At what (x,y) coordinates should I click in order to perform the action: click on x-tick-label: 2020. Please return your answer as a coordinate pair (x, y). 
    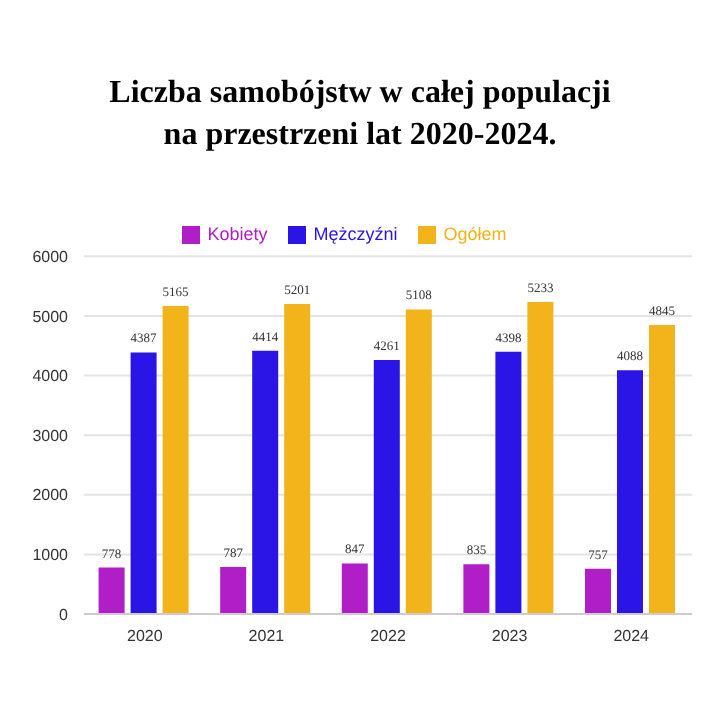
    Looking at the image, I should click on (145, 636).